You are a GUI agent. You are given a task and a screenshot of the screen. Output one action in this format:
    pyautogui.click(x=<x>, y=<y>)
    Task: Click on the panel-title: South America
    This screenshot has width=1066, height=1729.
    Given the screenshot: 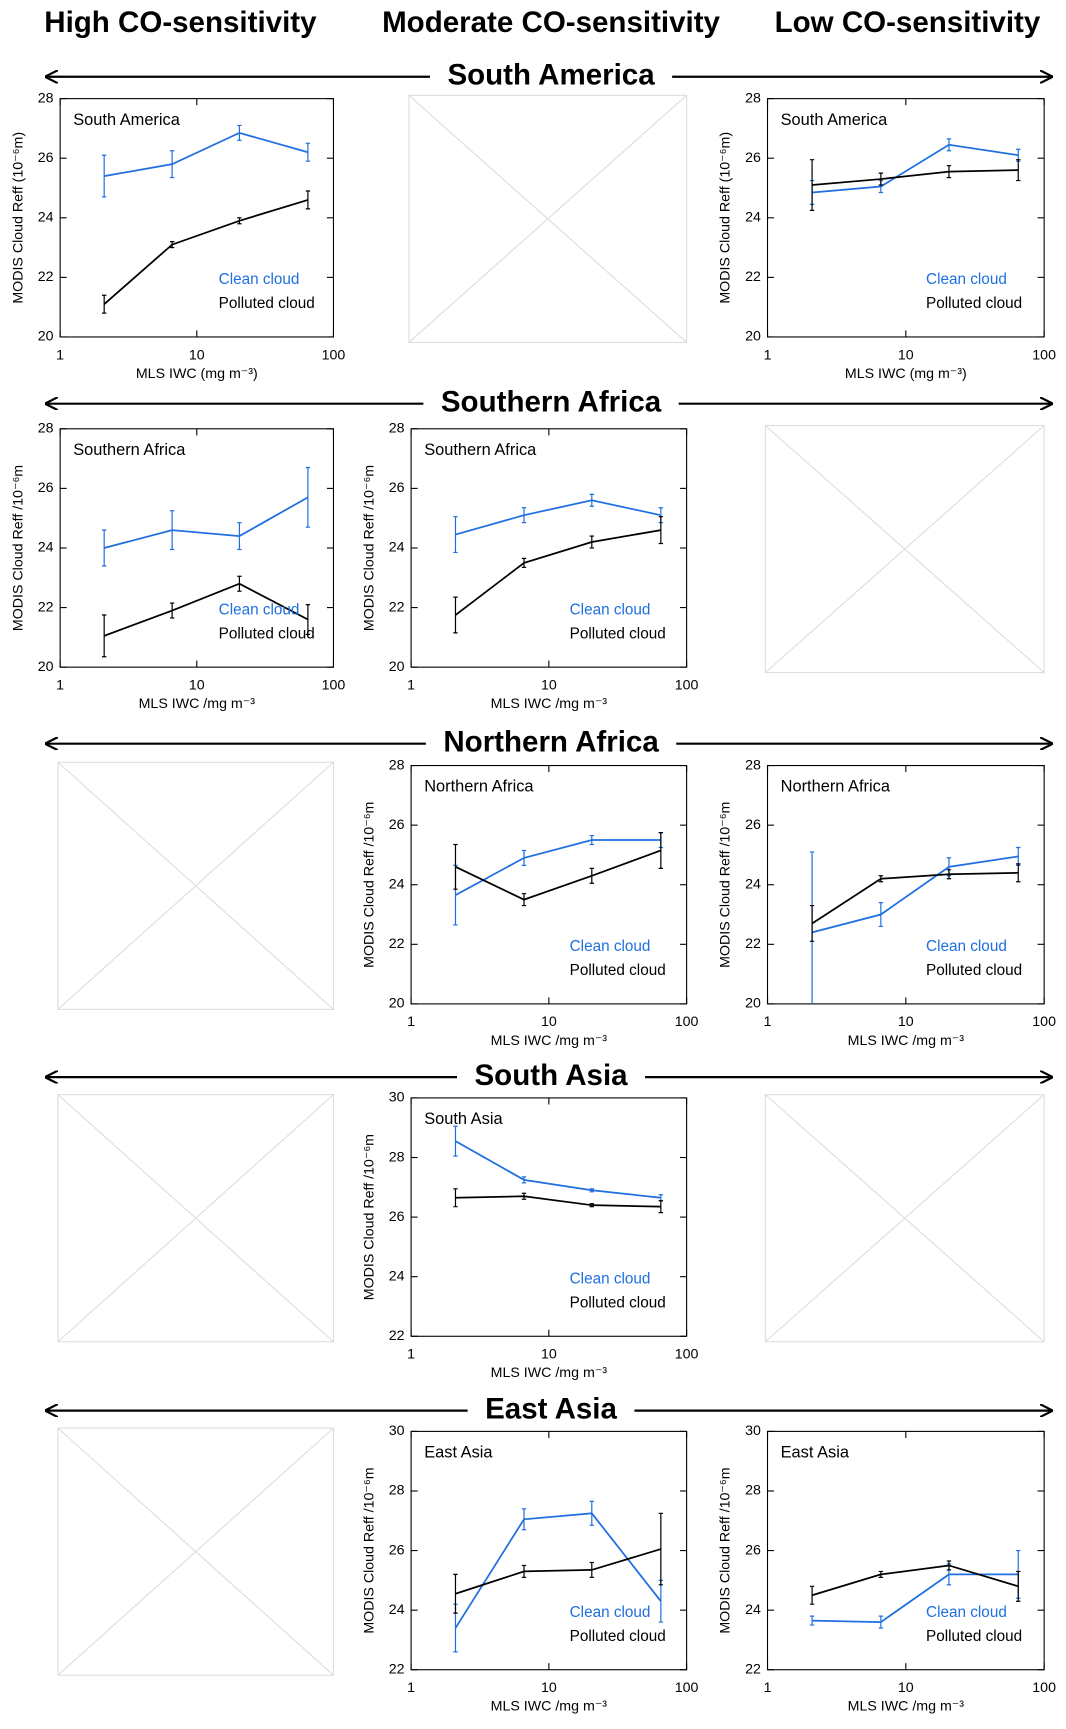 What is the action you would take?
    pyautogui.click(x=834, y=120)
    